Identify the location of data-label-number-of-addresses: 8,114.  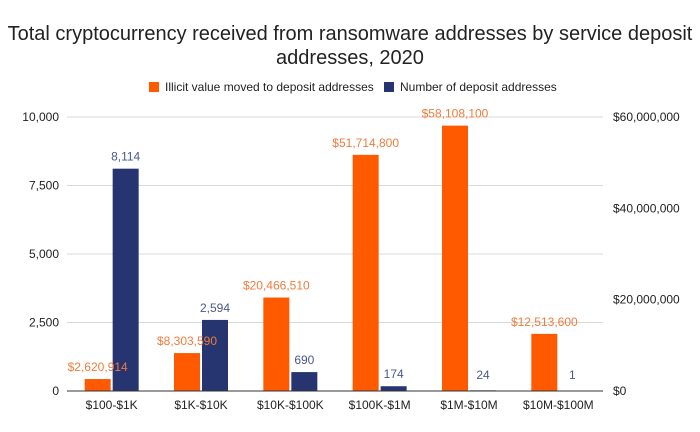
(125, 157).